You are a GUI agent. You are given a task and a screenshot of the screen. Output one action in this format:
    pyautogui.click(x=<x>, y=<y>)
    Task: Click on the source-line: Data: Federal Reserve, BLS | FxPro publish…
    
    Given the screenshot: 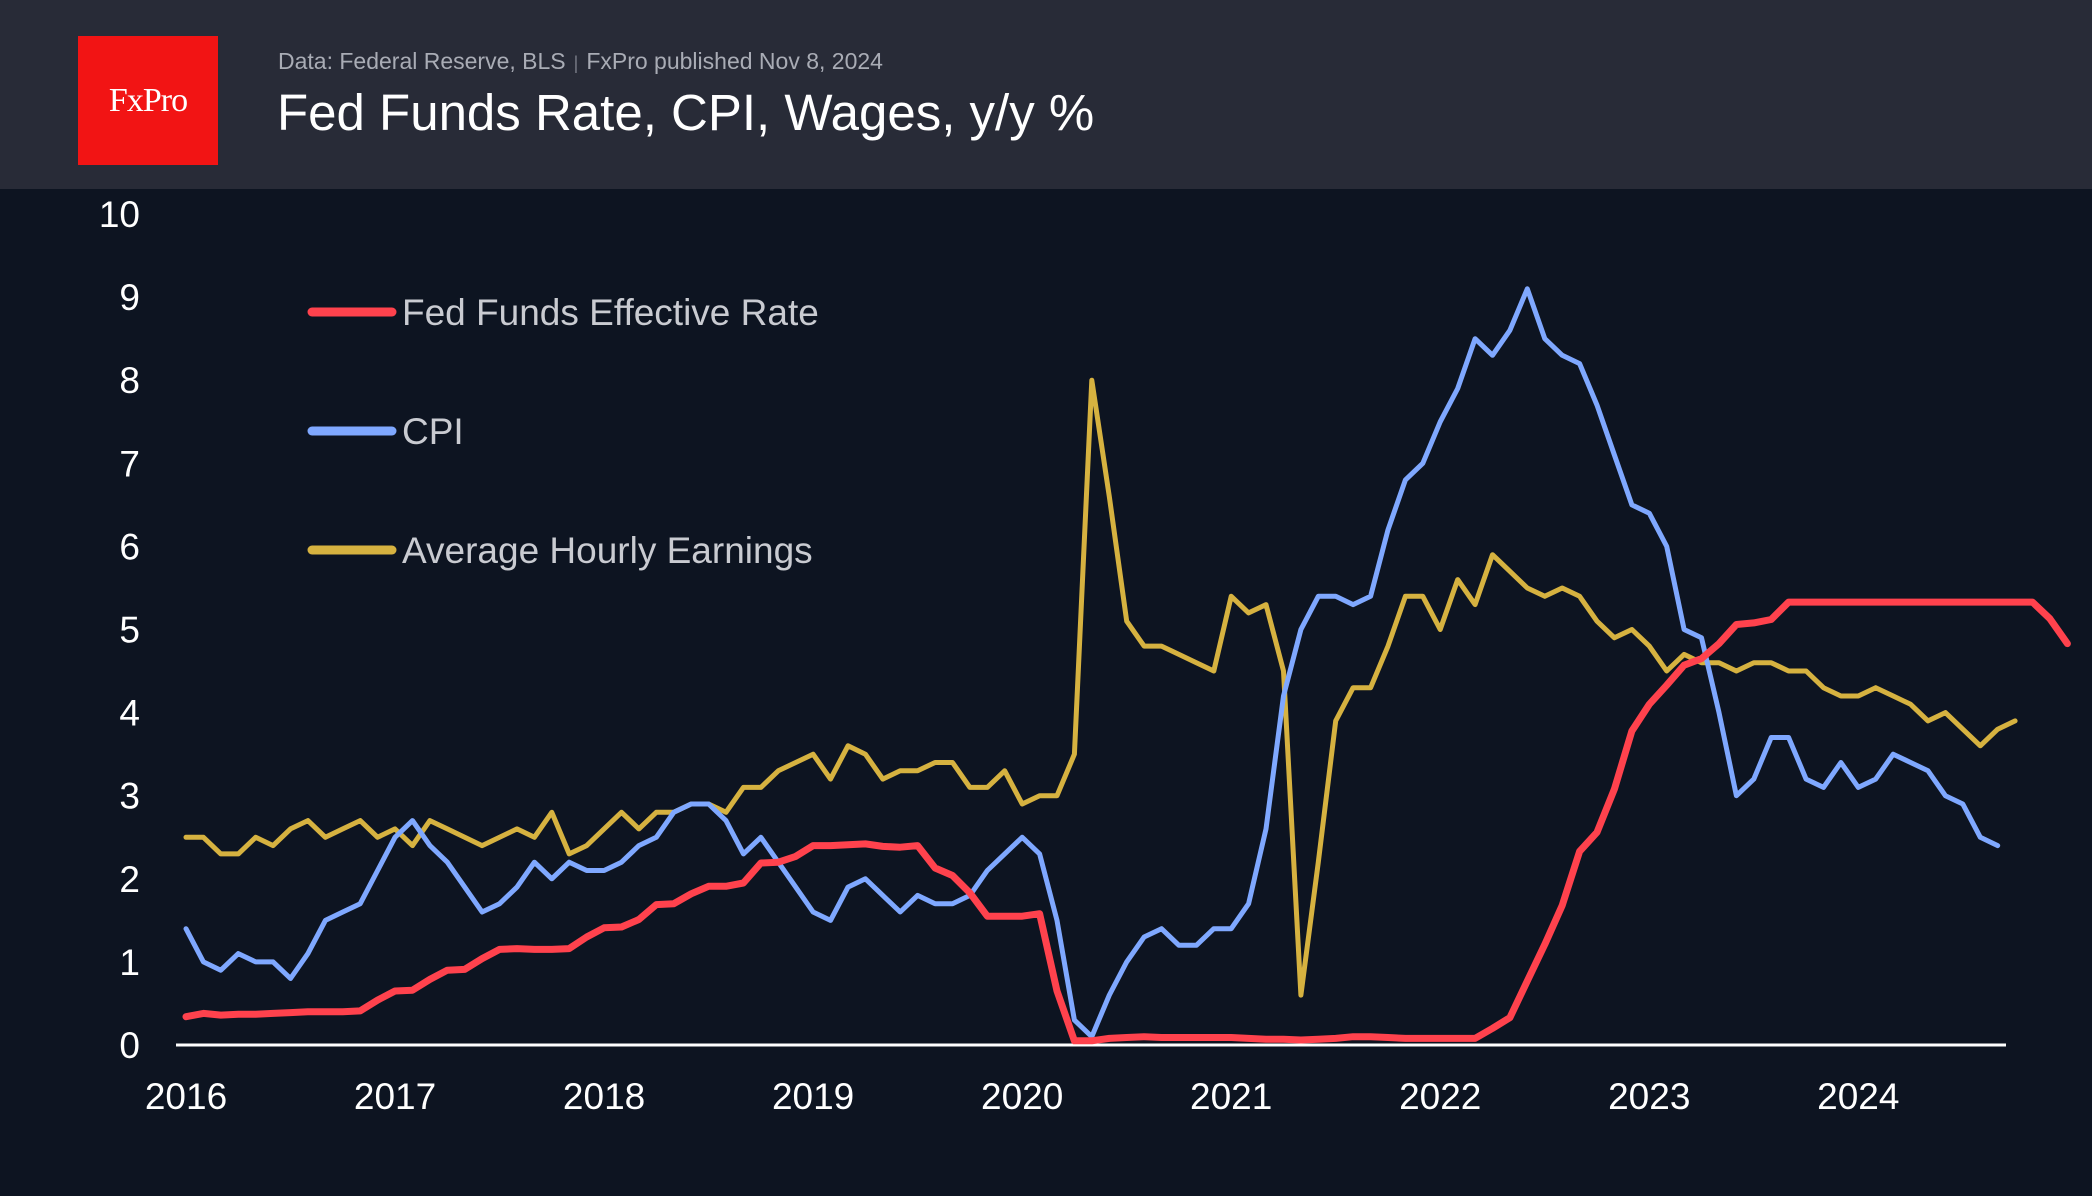 What is the action you would take?
    pyautogui.click(x=580, y=61)
    